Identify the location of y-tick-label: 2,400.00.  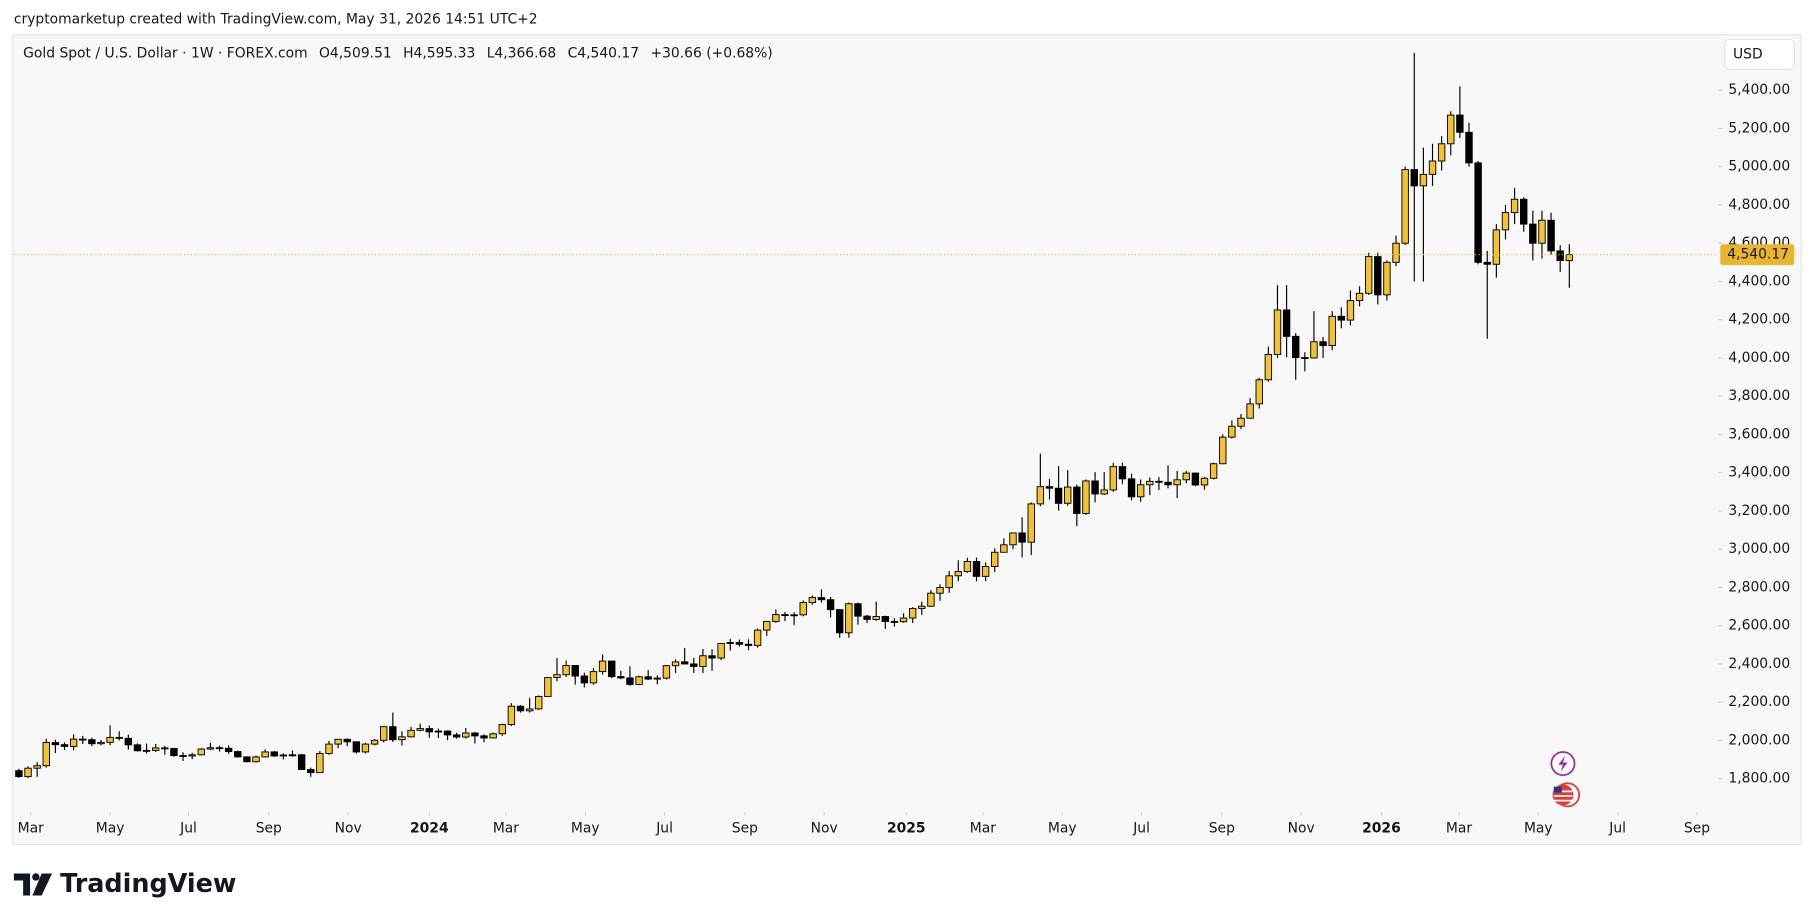
(1759, 664).